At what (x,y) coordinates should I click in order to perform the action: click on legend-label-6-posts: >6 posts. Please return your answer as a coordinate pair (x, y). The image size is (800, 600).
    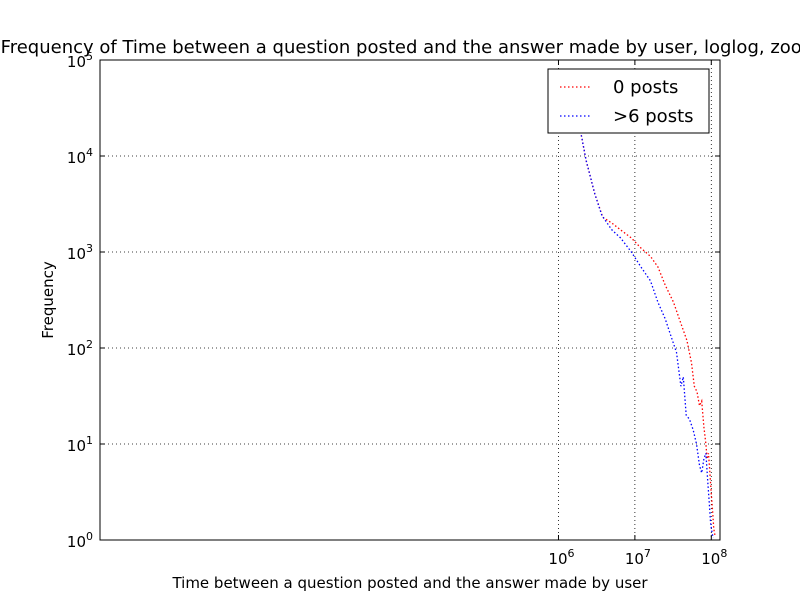
    Looking at the image, I should click on (653, 116).